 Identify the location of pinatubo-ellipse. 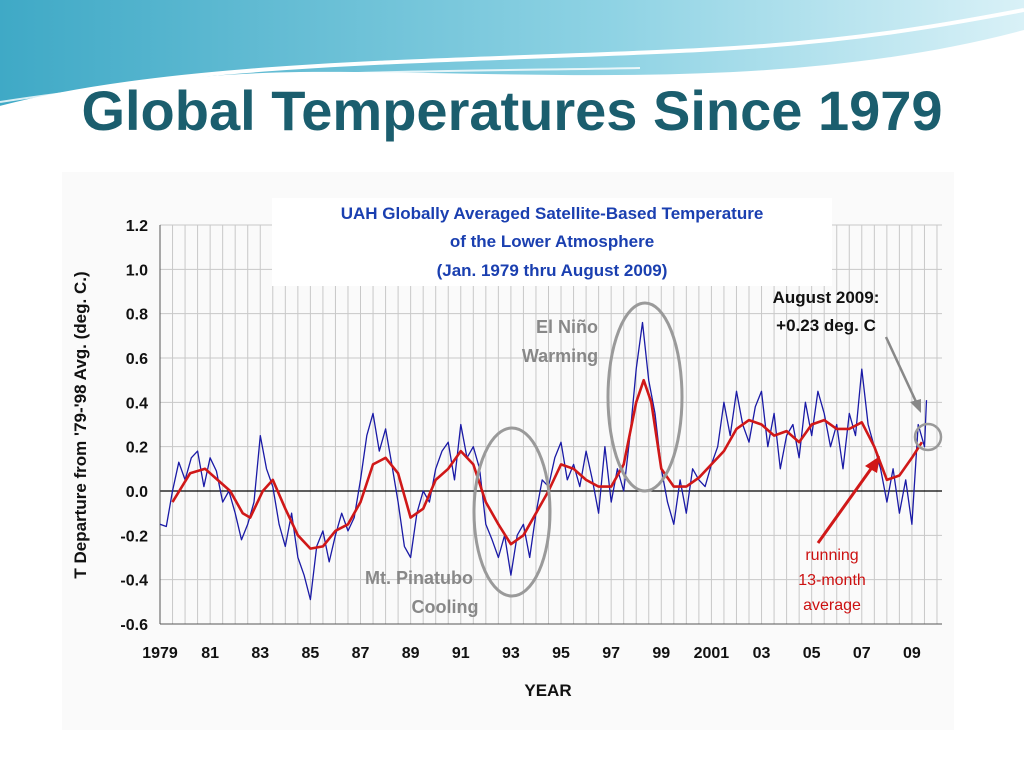
(512, 512).